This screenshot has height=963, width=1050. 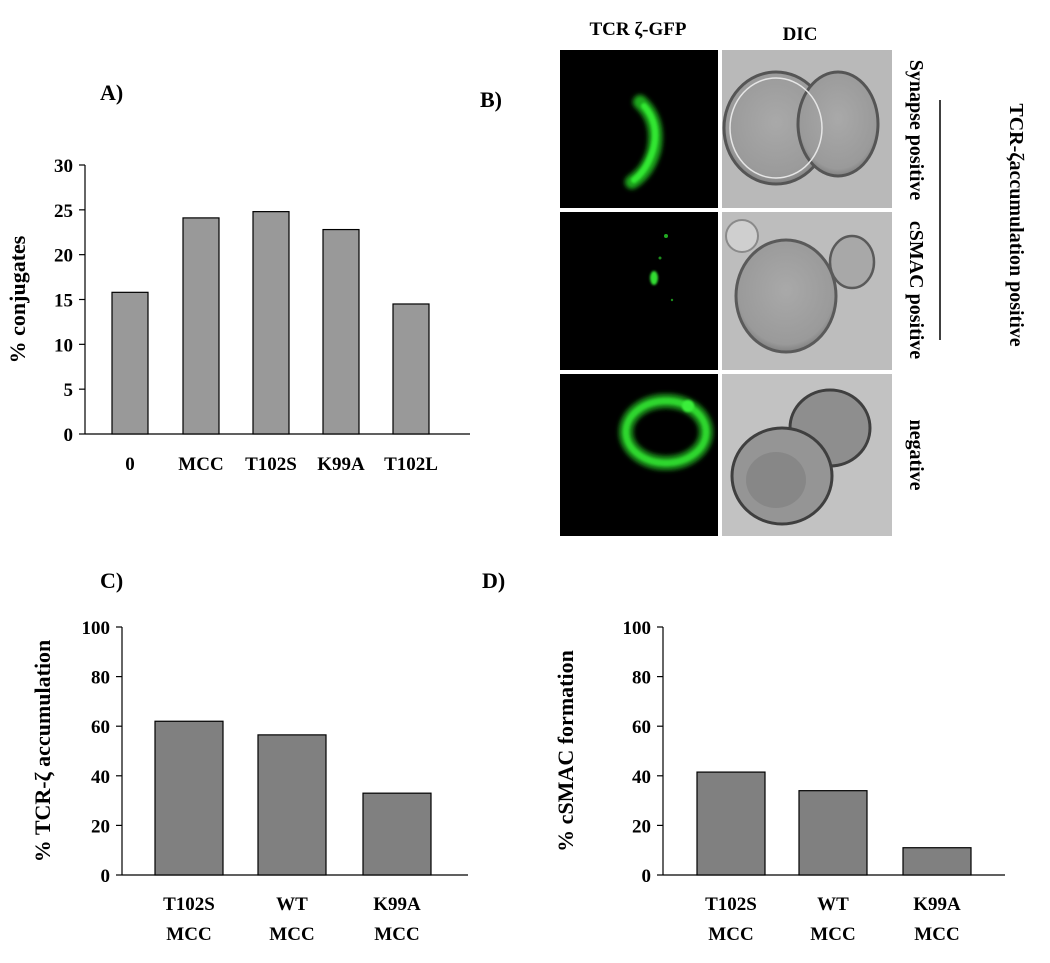 What do you see at coordinates (800, 34) in the screenshot?
I see `col-label-dic: DIC` at bounding box center [800, 34].